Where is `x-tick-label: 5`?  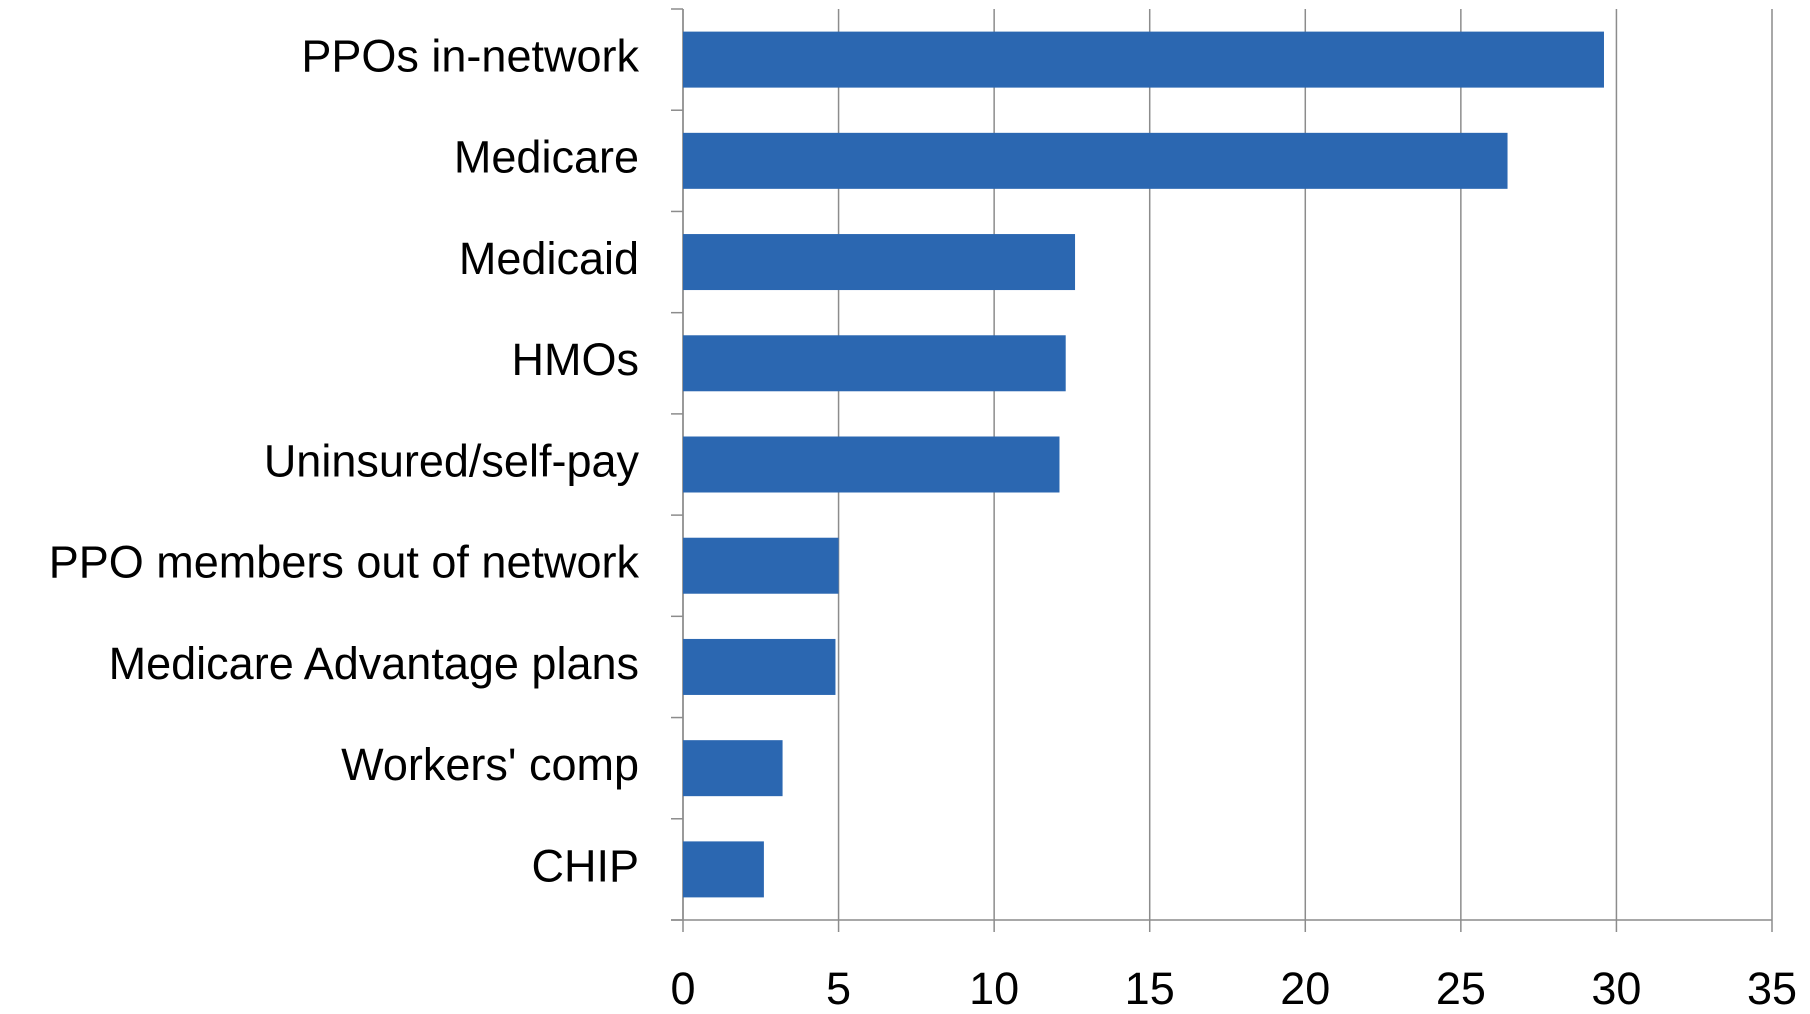 x-tick-label: 5 is located at coordinates (838, 986).